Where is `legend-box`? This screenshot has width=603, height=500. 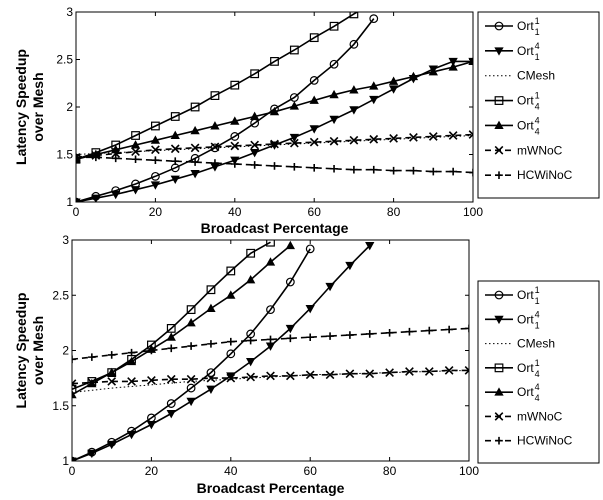 legend-box is located at coordinates (538, 105).